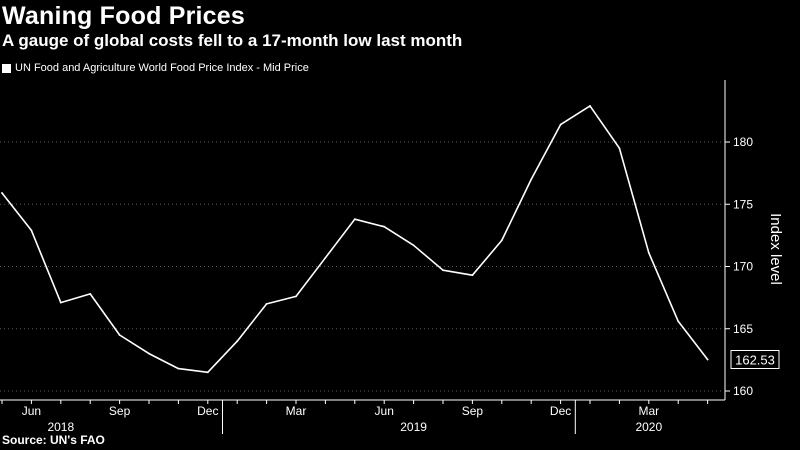 This screenshot has width=800, height=450. I want to click on y-axis: 160 165 170 175 180, so click(738, 240).